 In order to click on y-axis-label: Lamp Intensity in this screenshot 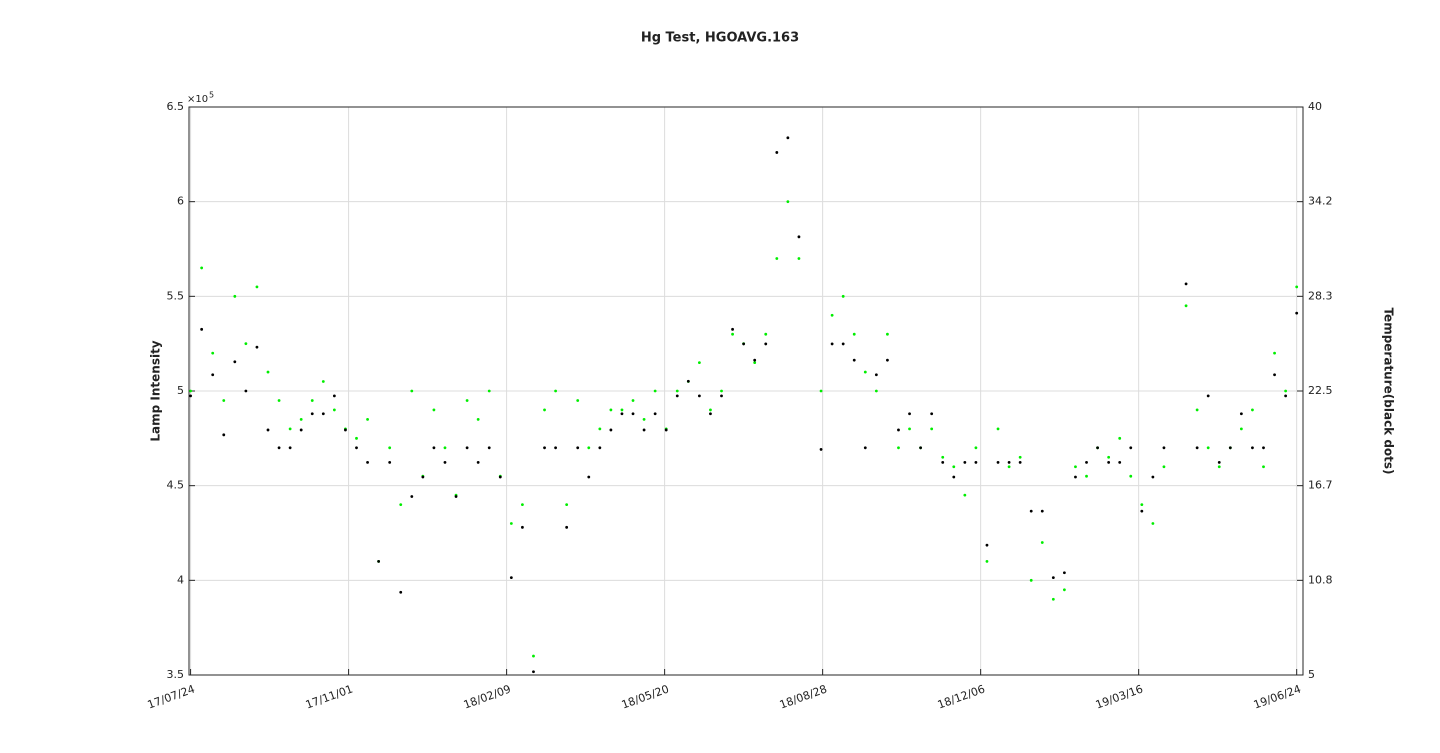, I will do `click(156, 390)`.